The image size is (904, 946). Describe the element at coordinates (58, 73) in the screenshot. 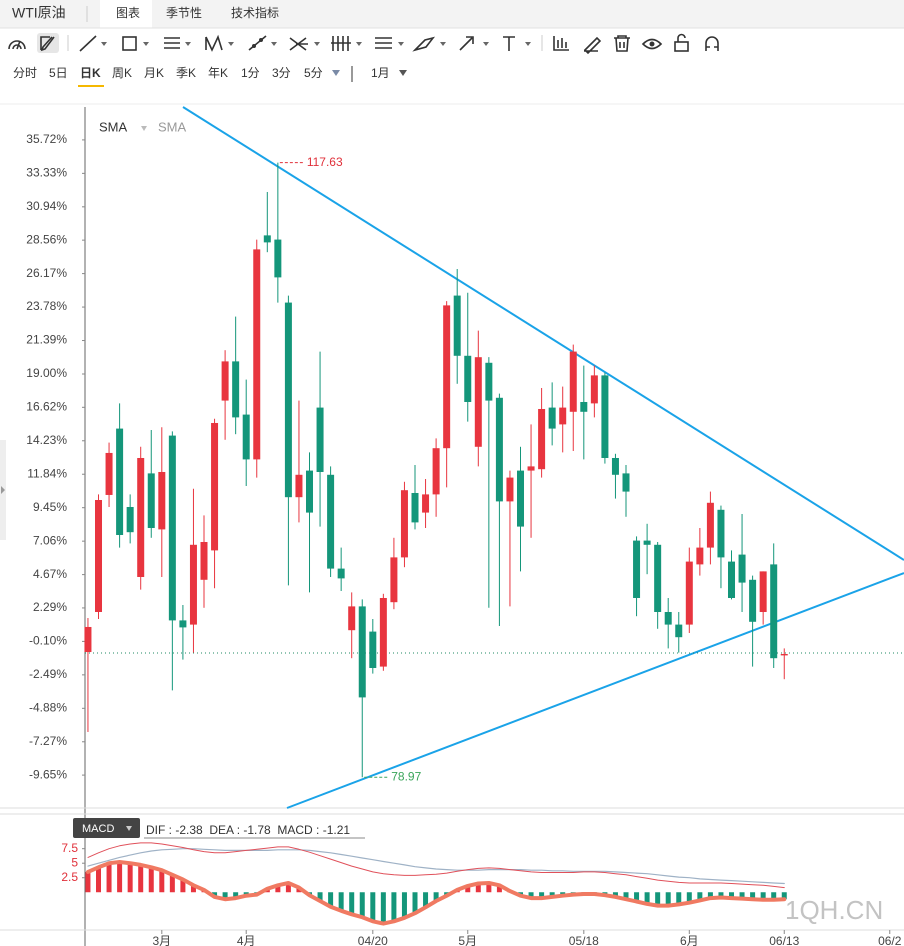

I see `period: 5日` at that location.